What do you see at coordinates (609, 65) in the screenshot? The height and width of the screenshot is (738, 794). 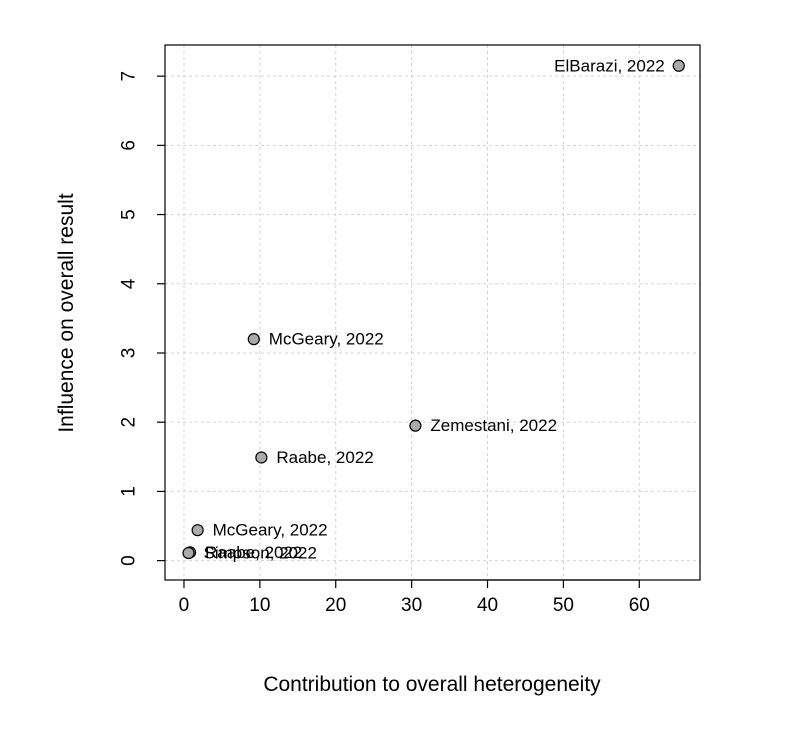 I see `point-label: ElBarazi, 2022` at bounding box center [609, 65].